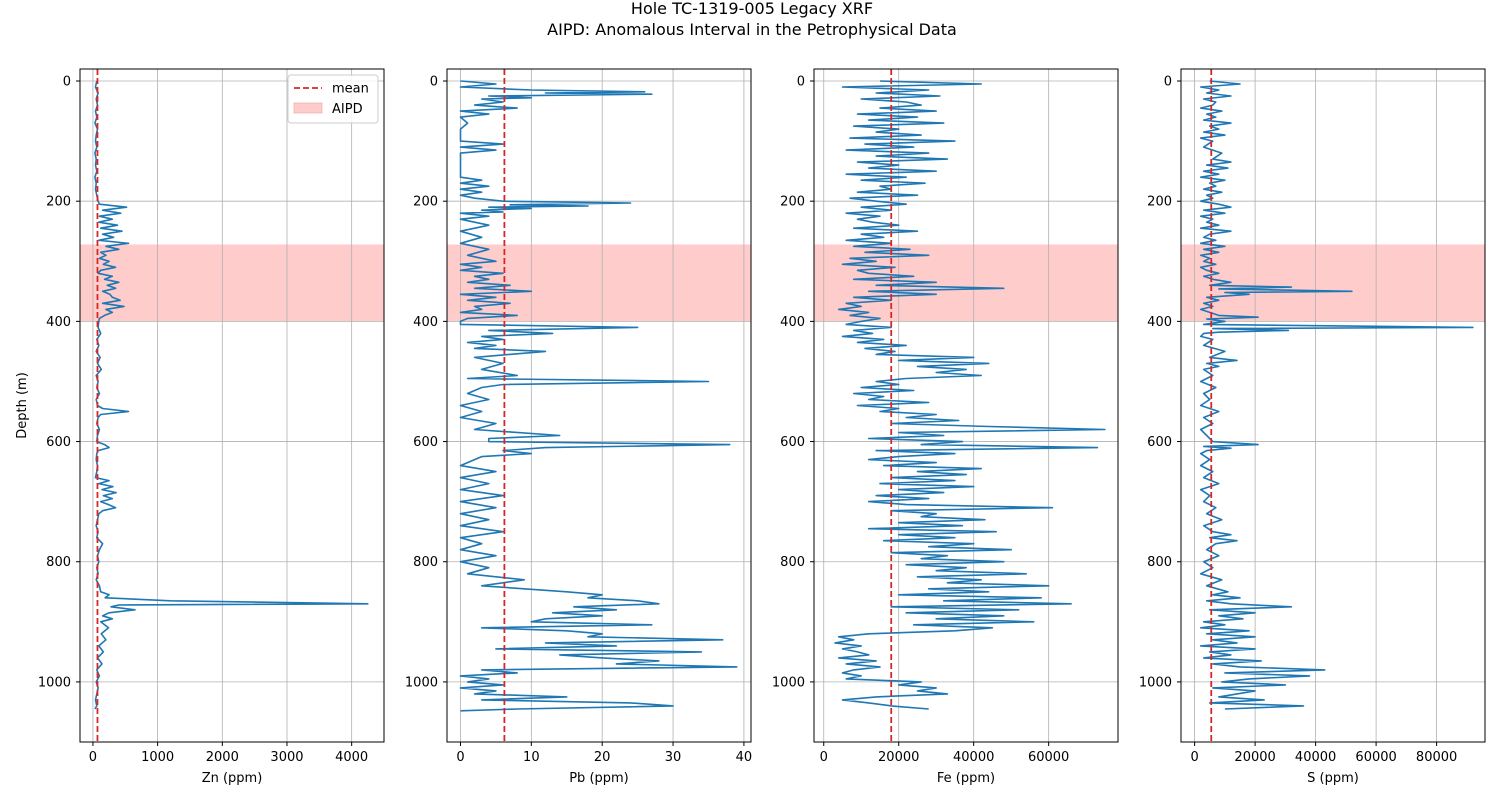 The image size is (1500, 800). What do you see at coordinates (333, 99) in the screenshot?
I see `legend: mean AIPD` at bounding box center [333, 99].